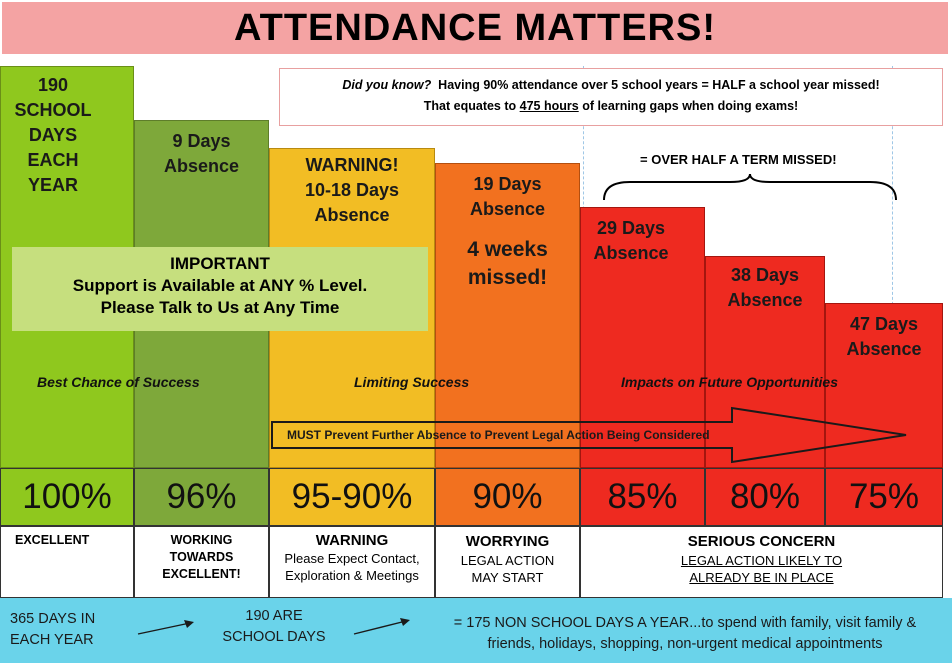 Image resolution: width=952 pixels, height=663 pixels. I want to click on bar-label: 9 Days, so click(201, 141).